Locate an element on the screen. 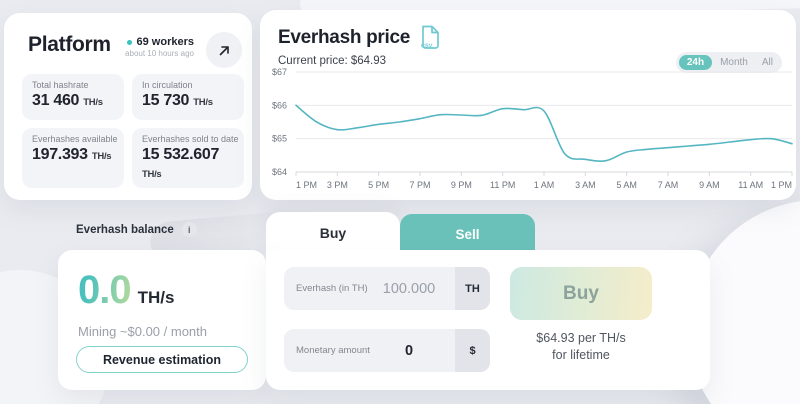 The height and width of the screenshot is (404, 800). svg-text: 11 AM is located at coordinates (750, 185).